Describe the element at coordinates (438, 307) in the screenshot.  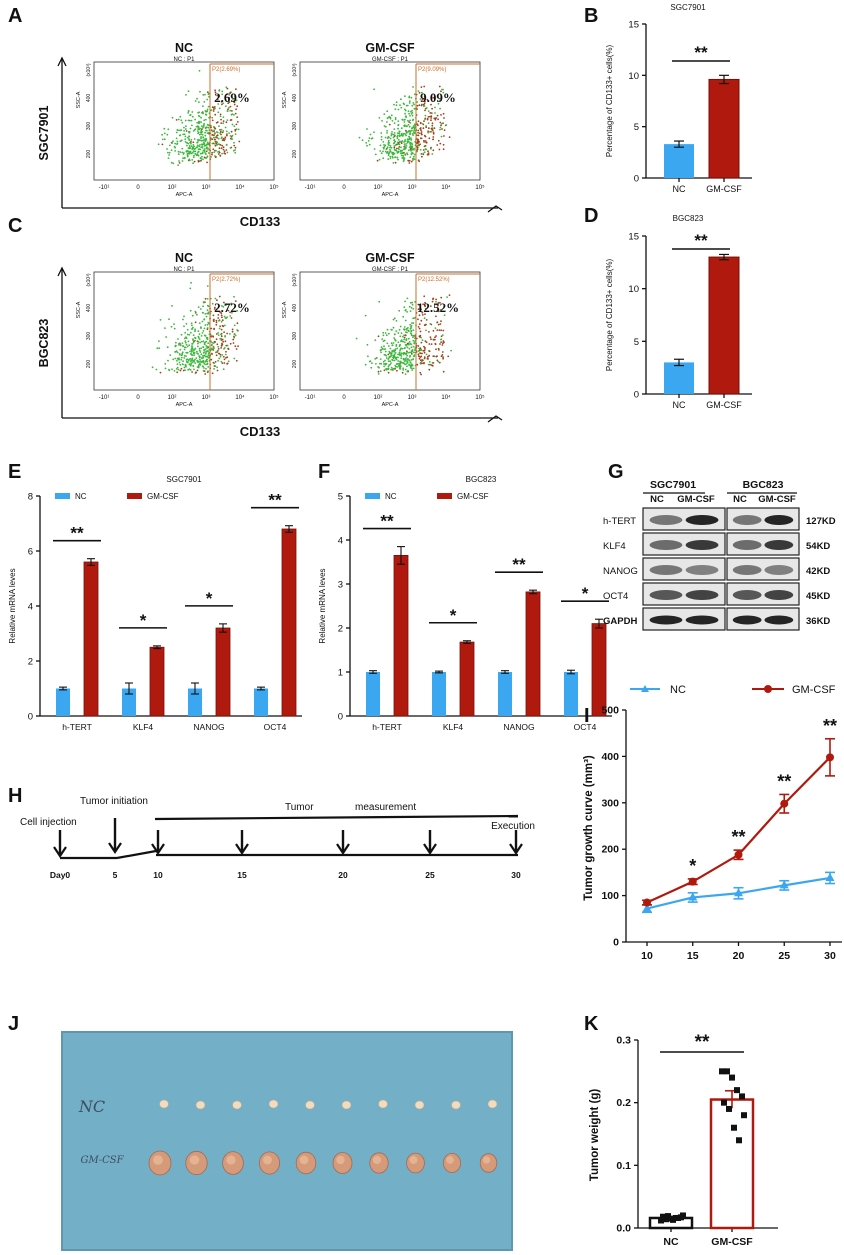
I see `flow-percentage: 12.52%` at that location.